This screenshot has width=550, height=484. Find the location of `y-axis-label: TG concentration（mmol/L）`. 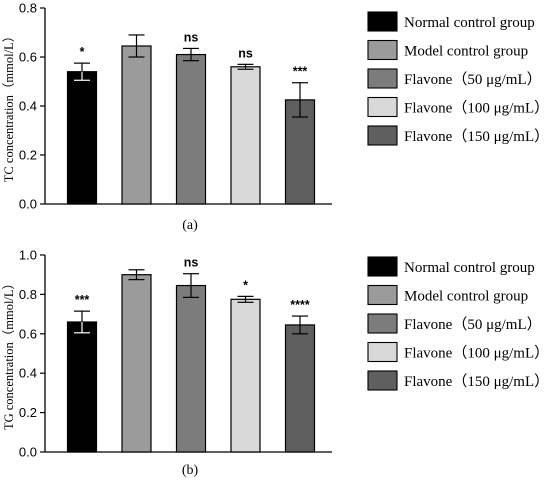

y-axis-label: TG concentration（mmol/L） is located at coordinates (9, 353).